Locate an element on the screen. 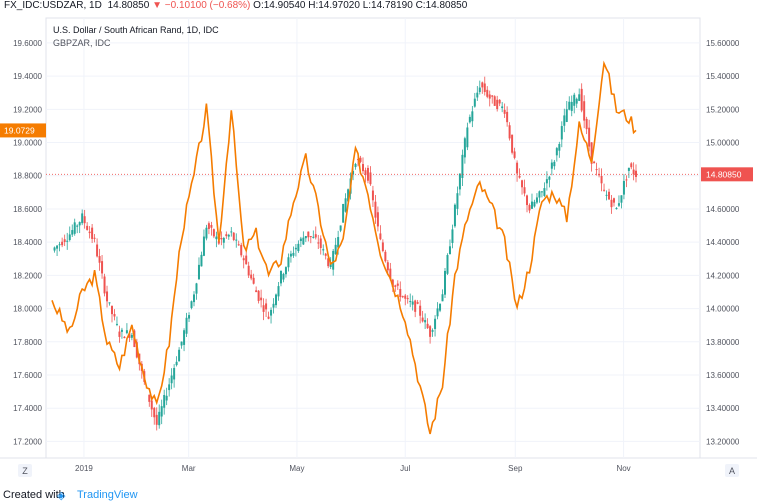  last-price: 14.80850 is located at coordinates (128, 5).